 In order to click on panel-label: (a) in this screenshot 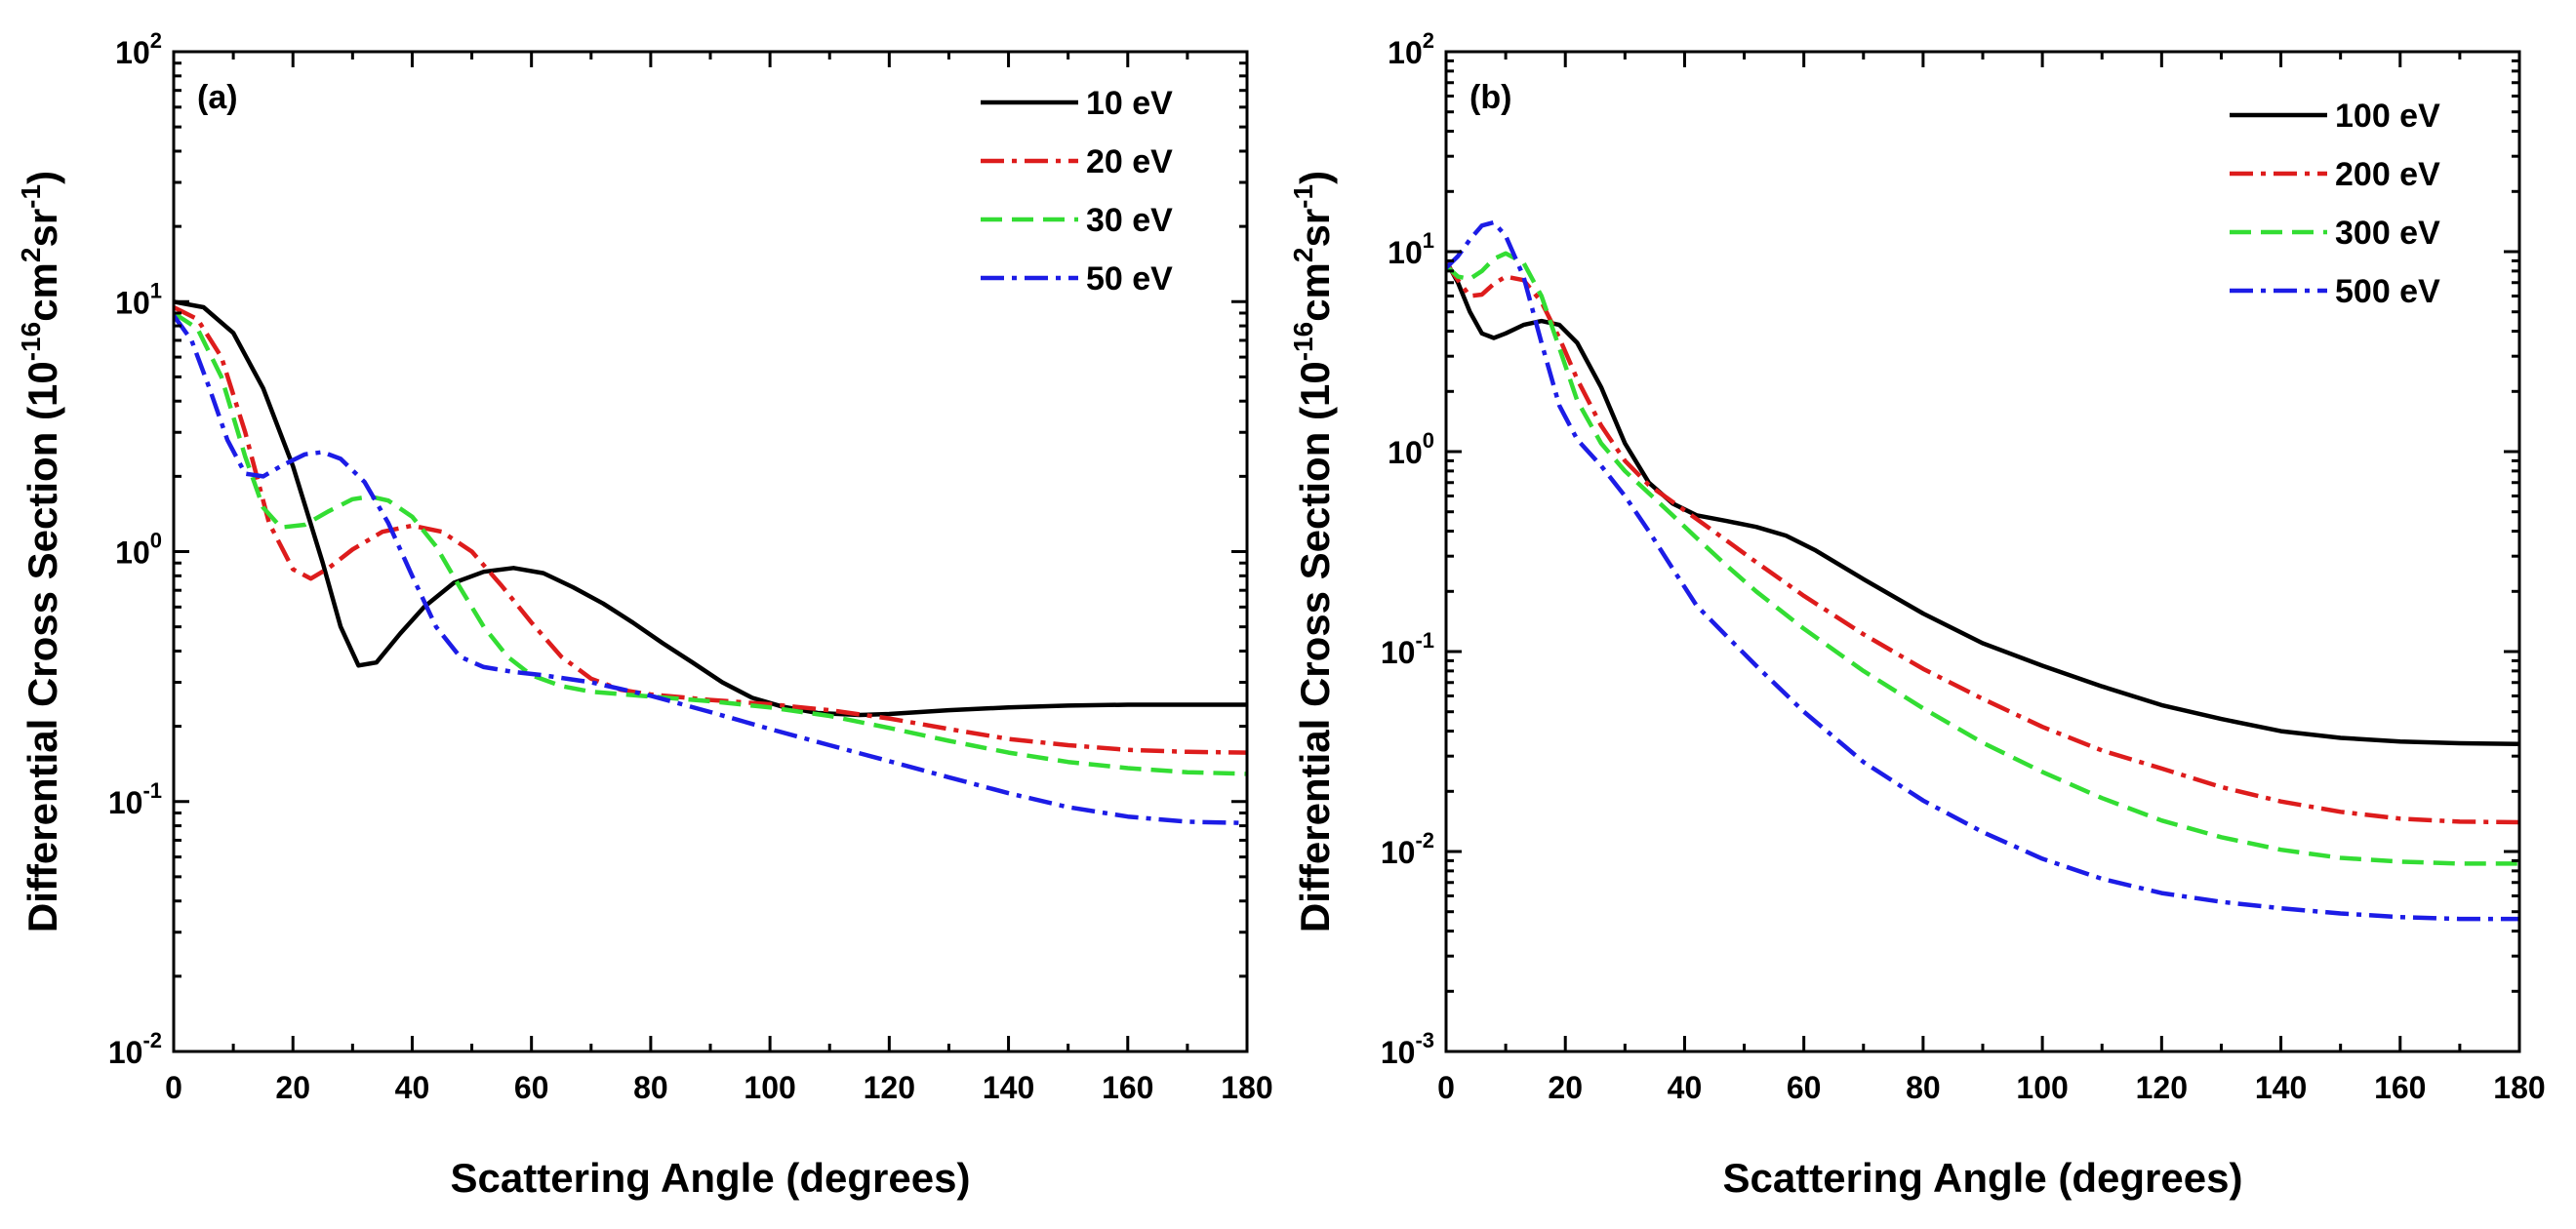, I will do `click(217, 97)`.